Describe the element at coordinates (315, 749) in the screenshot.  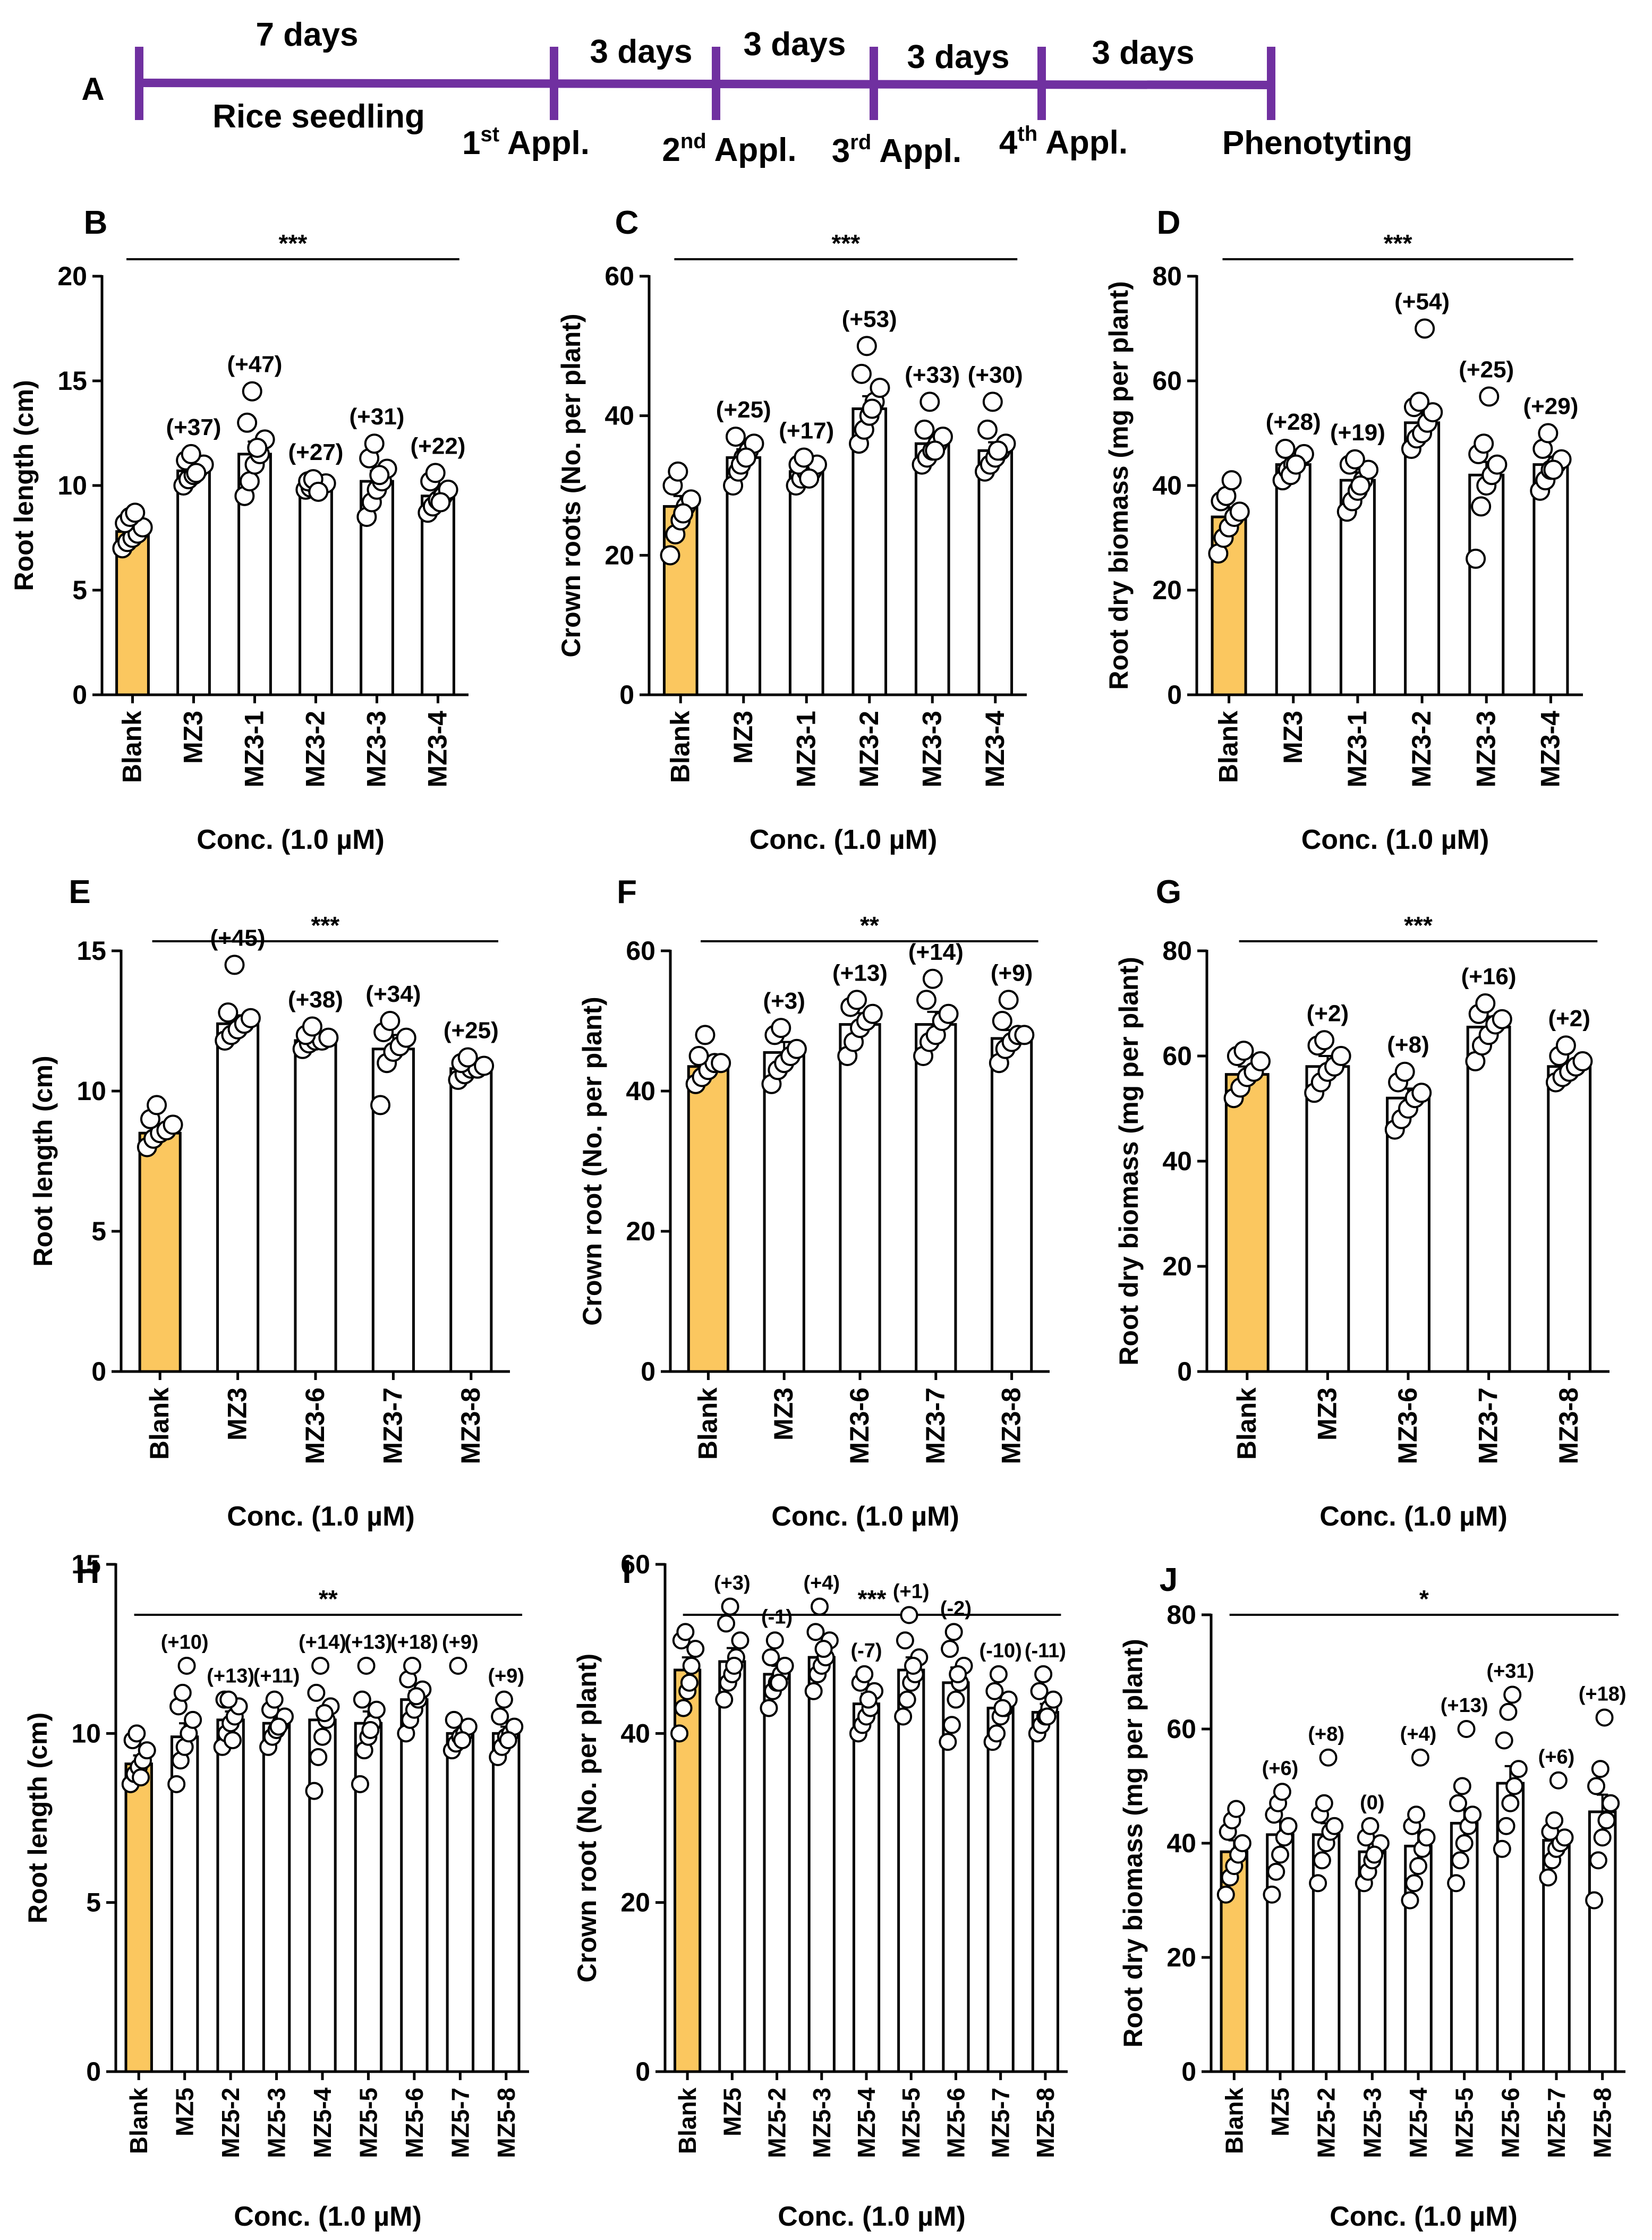
I see `x-tick-label-B-MZ3-2: MZ3-2` at that location.